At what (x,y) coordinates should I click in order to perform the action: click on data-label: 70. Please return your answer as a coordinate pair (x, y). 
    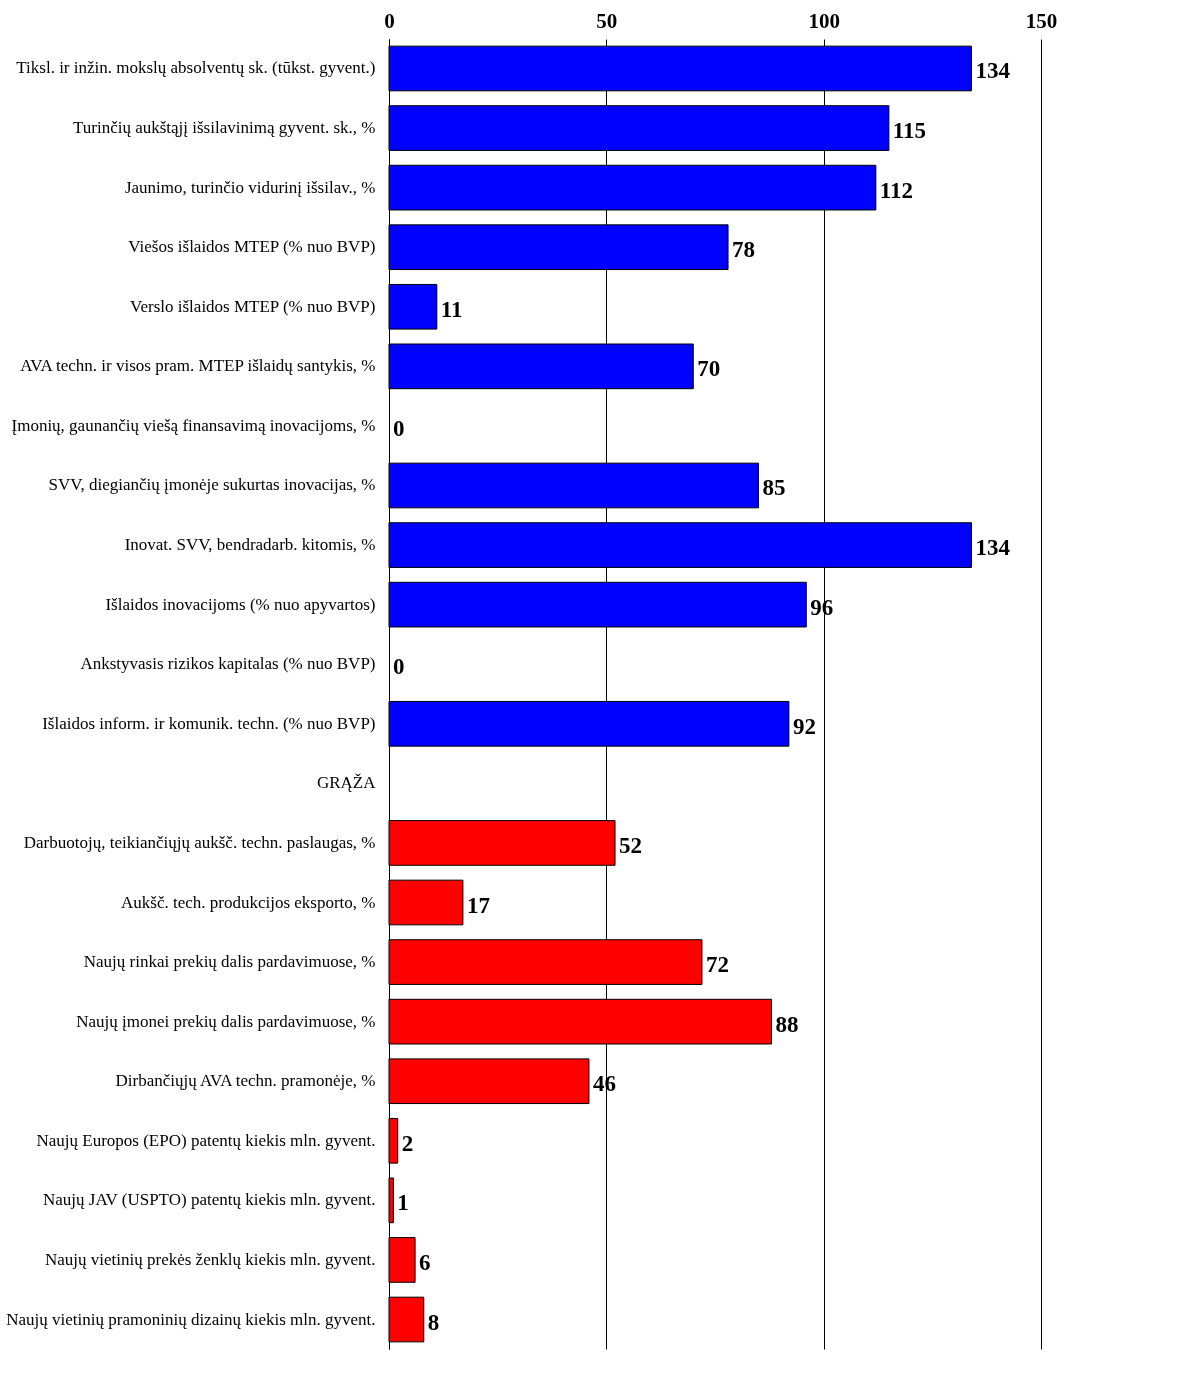
    Looking at the image, I should click on (709, 369).